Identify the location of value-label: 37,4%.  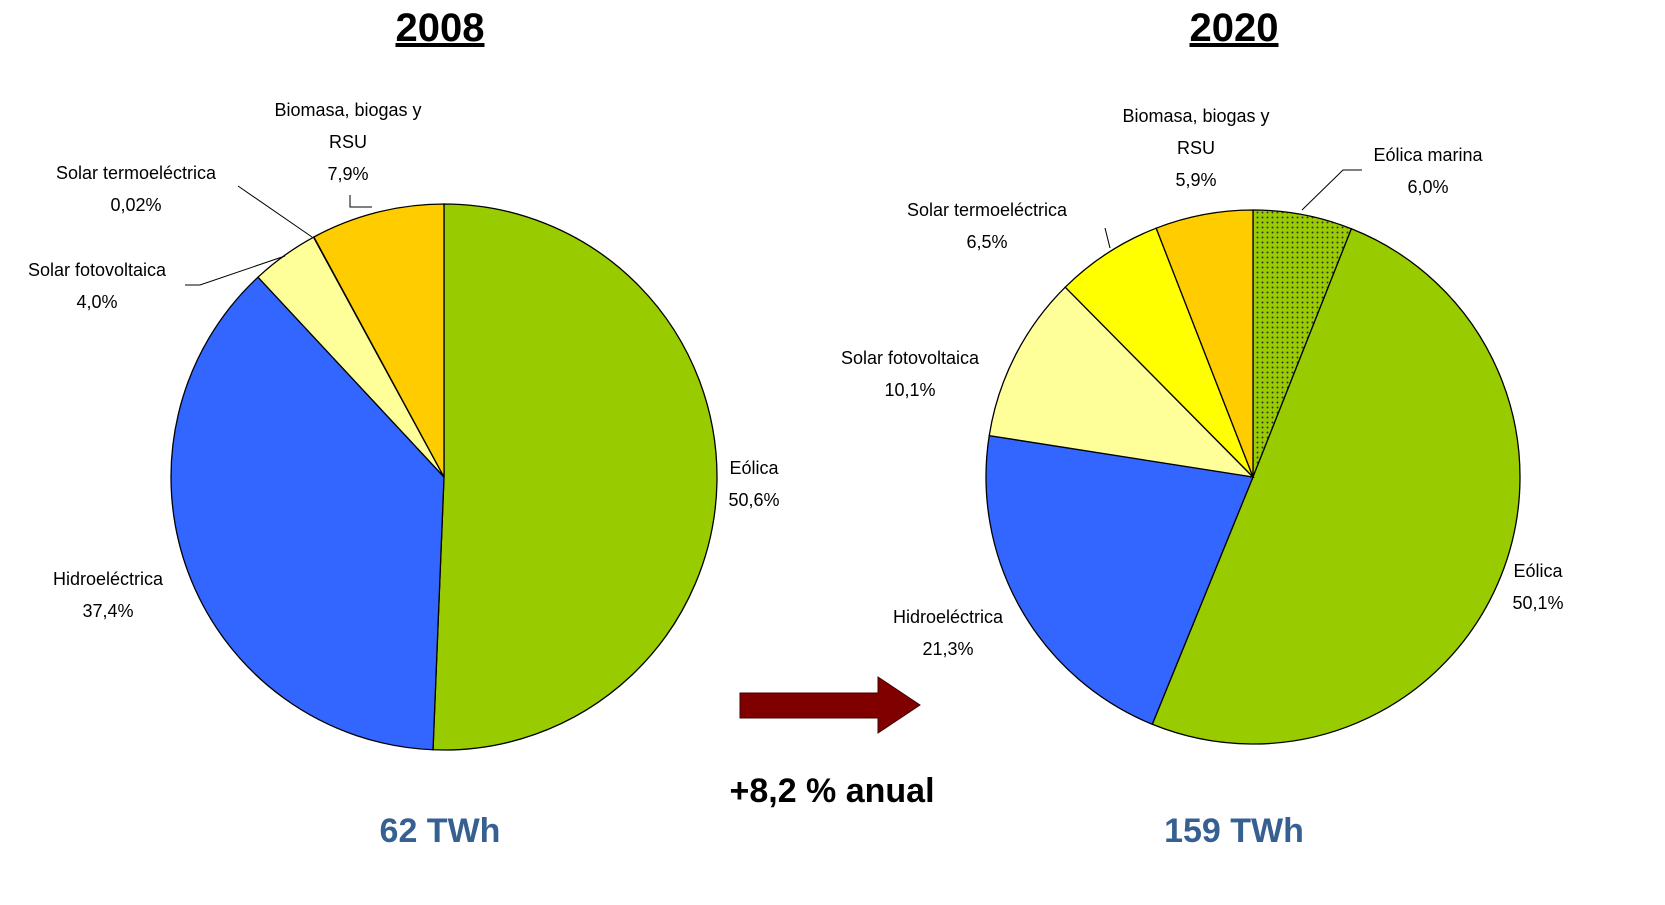
(108, 611).